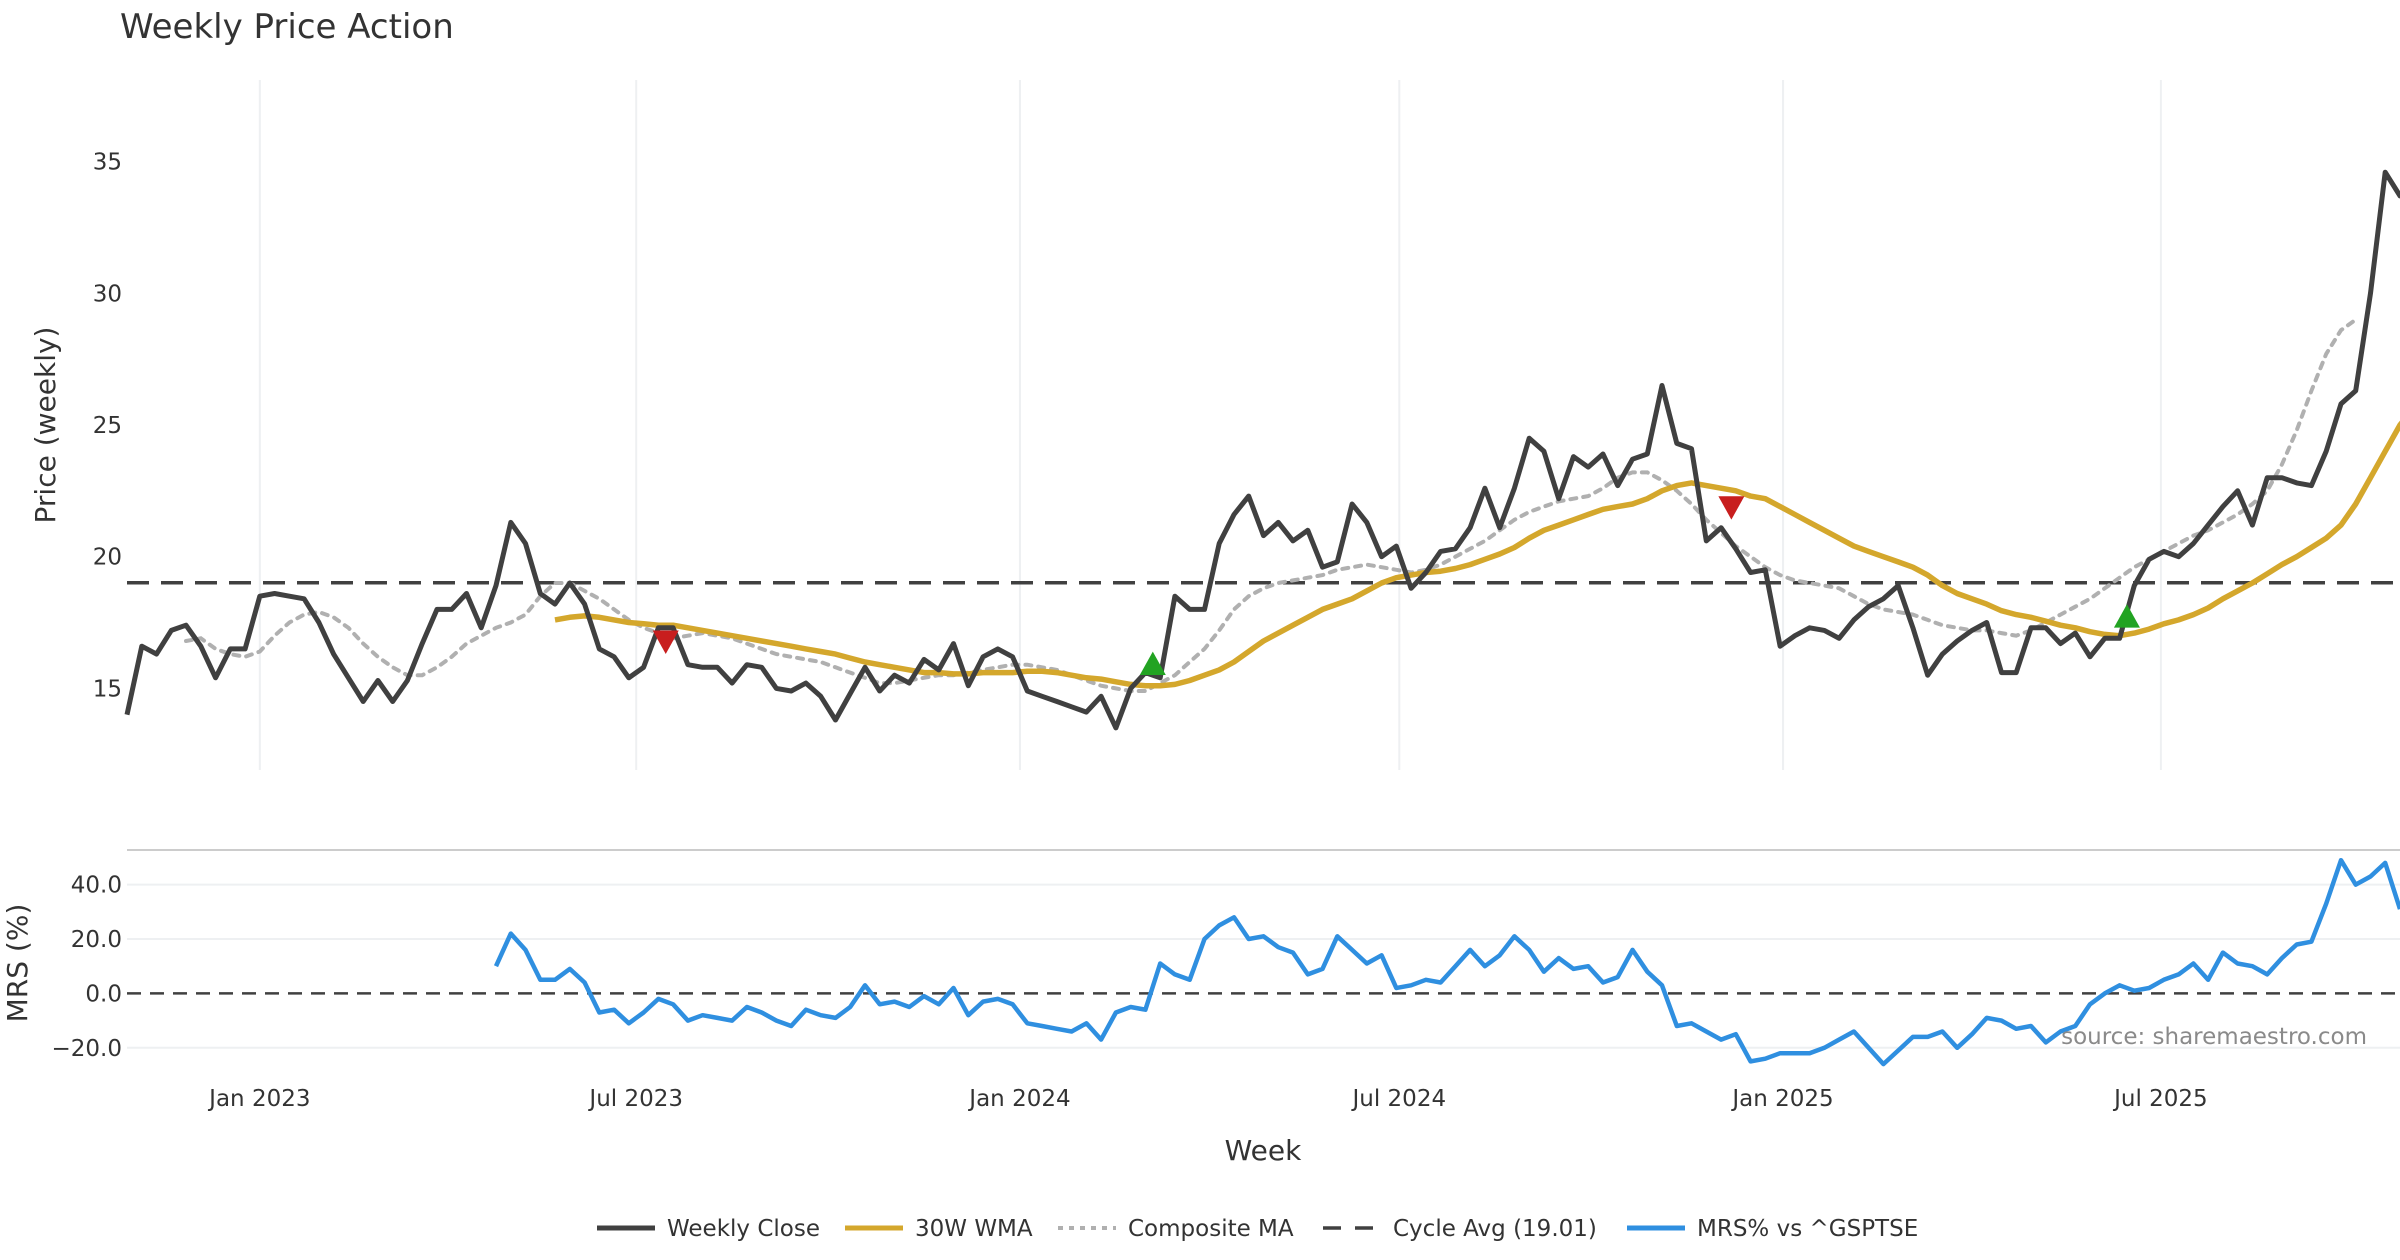 The height and width of the screenshot is (1260, 2400). What do you see at coordinates (1018, 1099) in the screenshot?
I see `x-tick-label: Jan 2024` at bounding box center [1018, 1099].